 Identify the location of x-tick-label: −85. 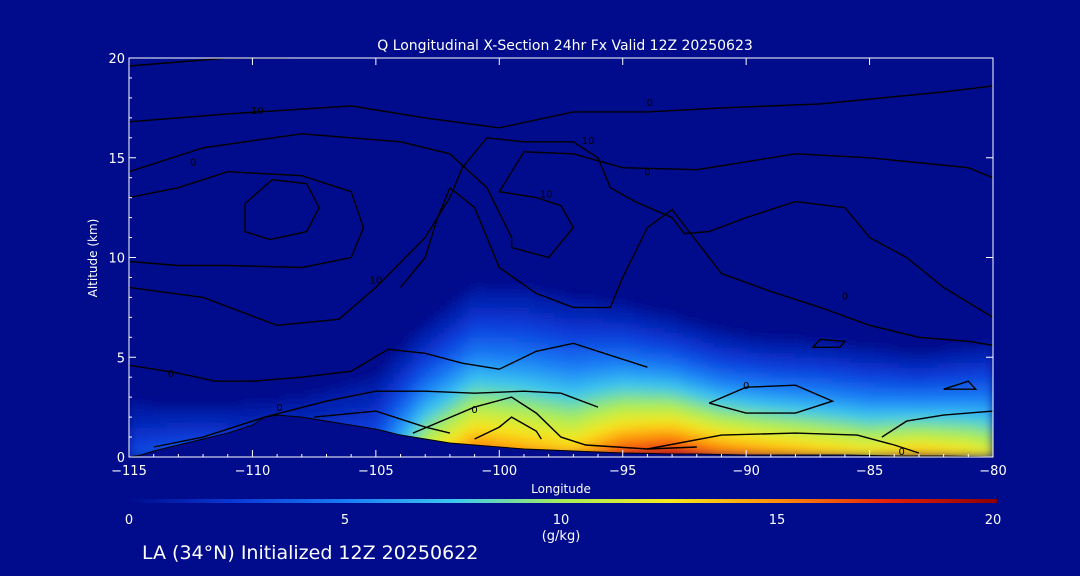
(869, 471).